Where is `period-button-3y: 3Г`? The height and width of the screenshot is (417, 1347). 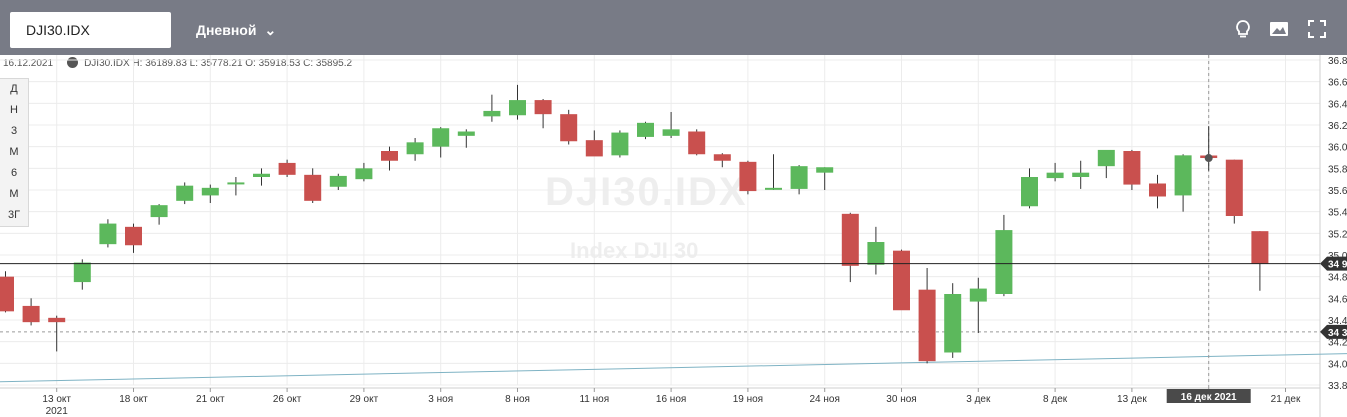 period-button-3y: 3Г is located at coordinates (14, 215).